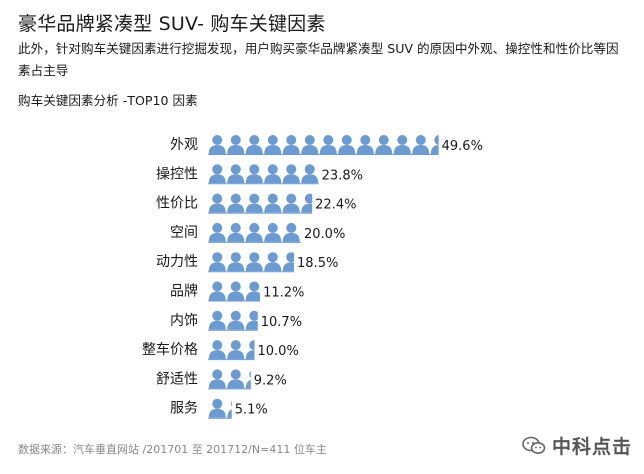  What do you see at coordinates (108, 100) in the screenshot?
I see `chart-subtitle: 购车关键因素分析 -TOP10 因素` at bounding box center [108, 100].